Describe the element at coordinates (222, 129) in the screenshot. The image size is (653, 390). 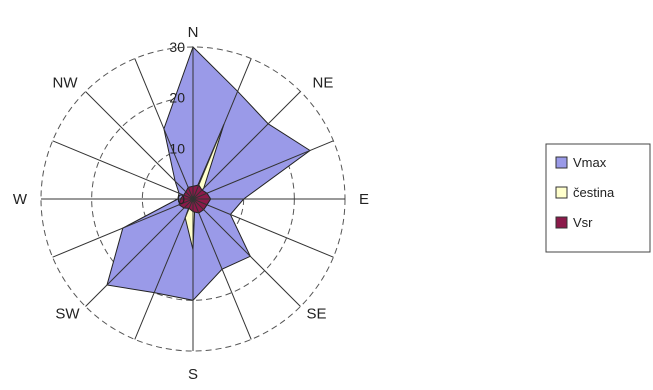
I see `spoke-nne` at that location.